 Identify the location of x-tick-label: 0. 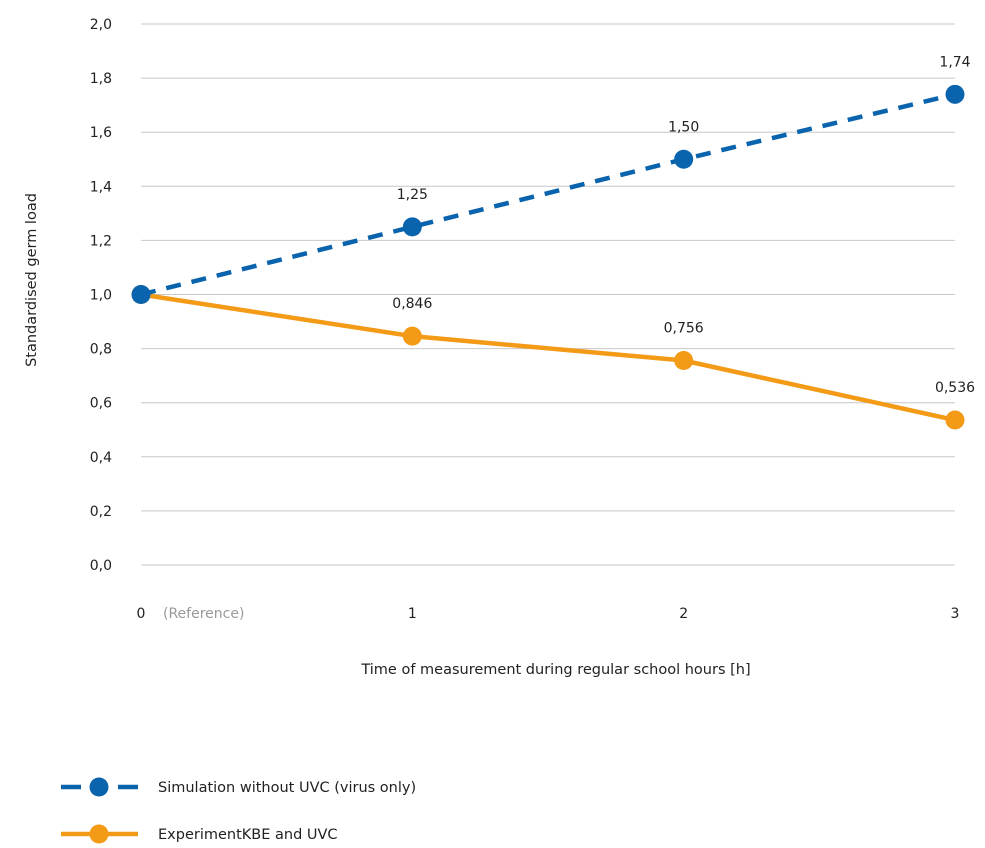
(141, 614).